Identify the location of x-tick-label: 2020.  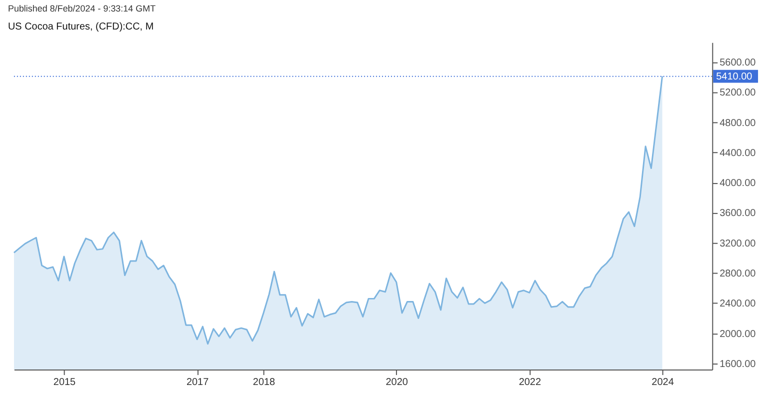
(397, 382).